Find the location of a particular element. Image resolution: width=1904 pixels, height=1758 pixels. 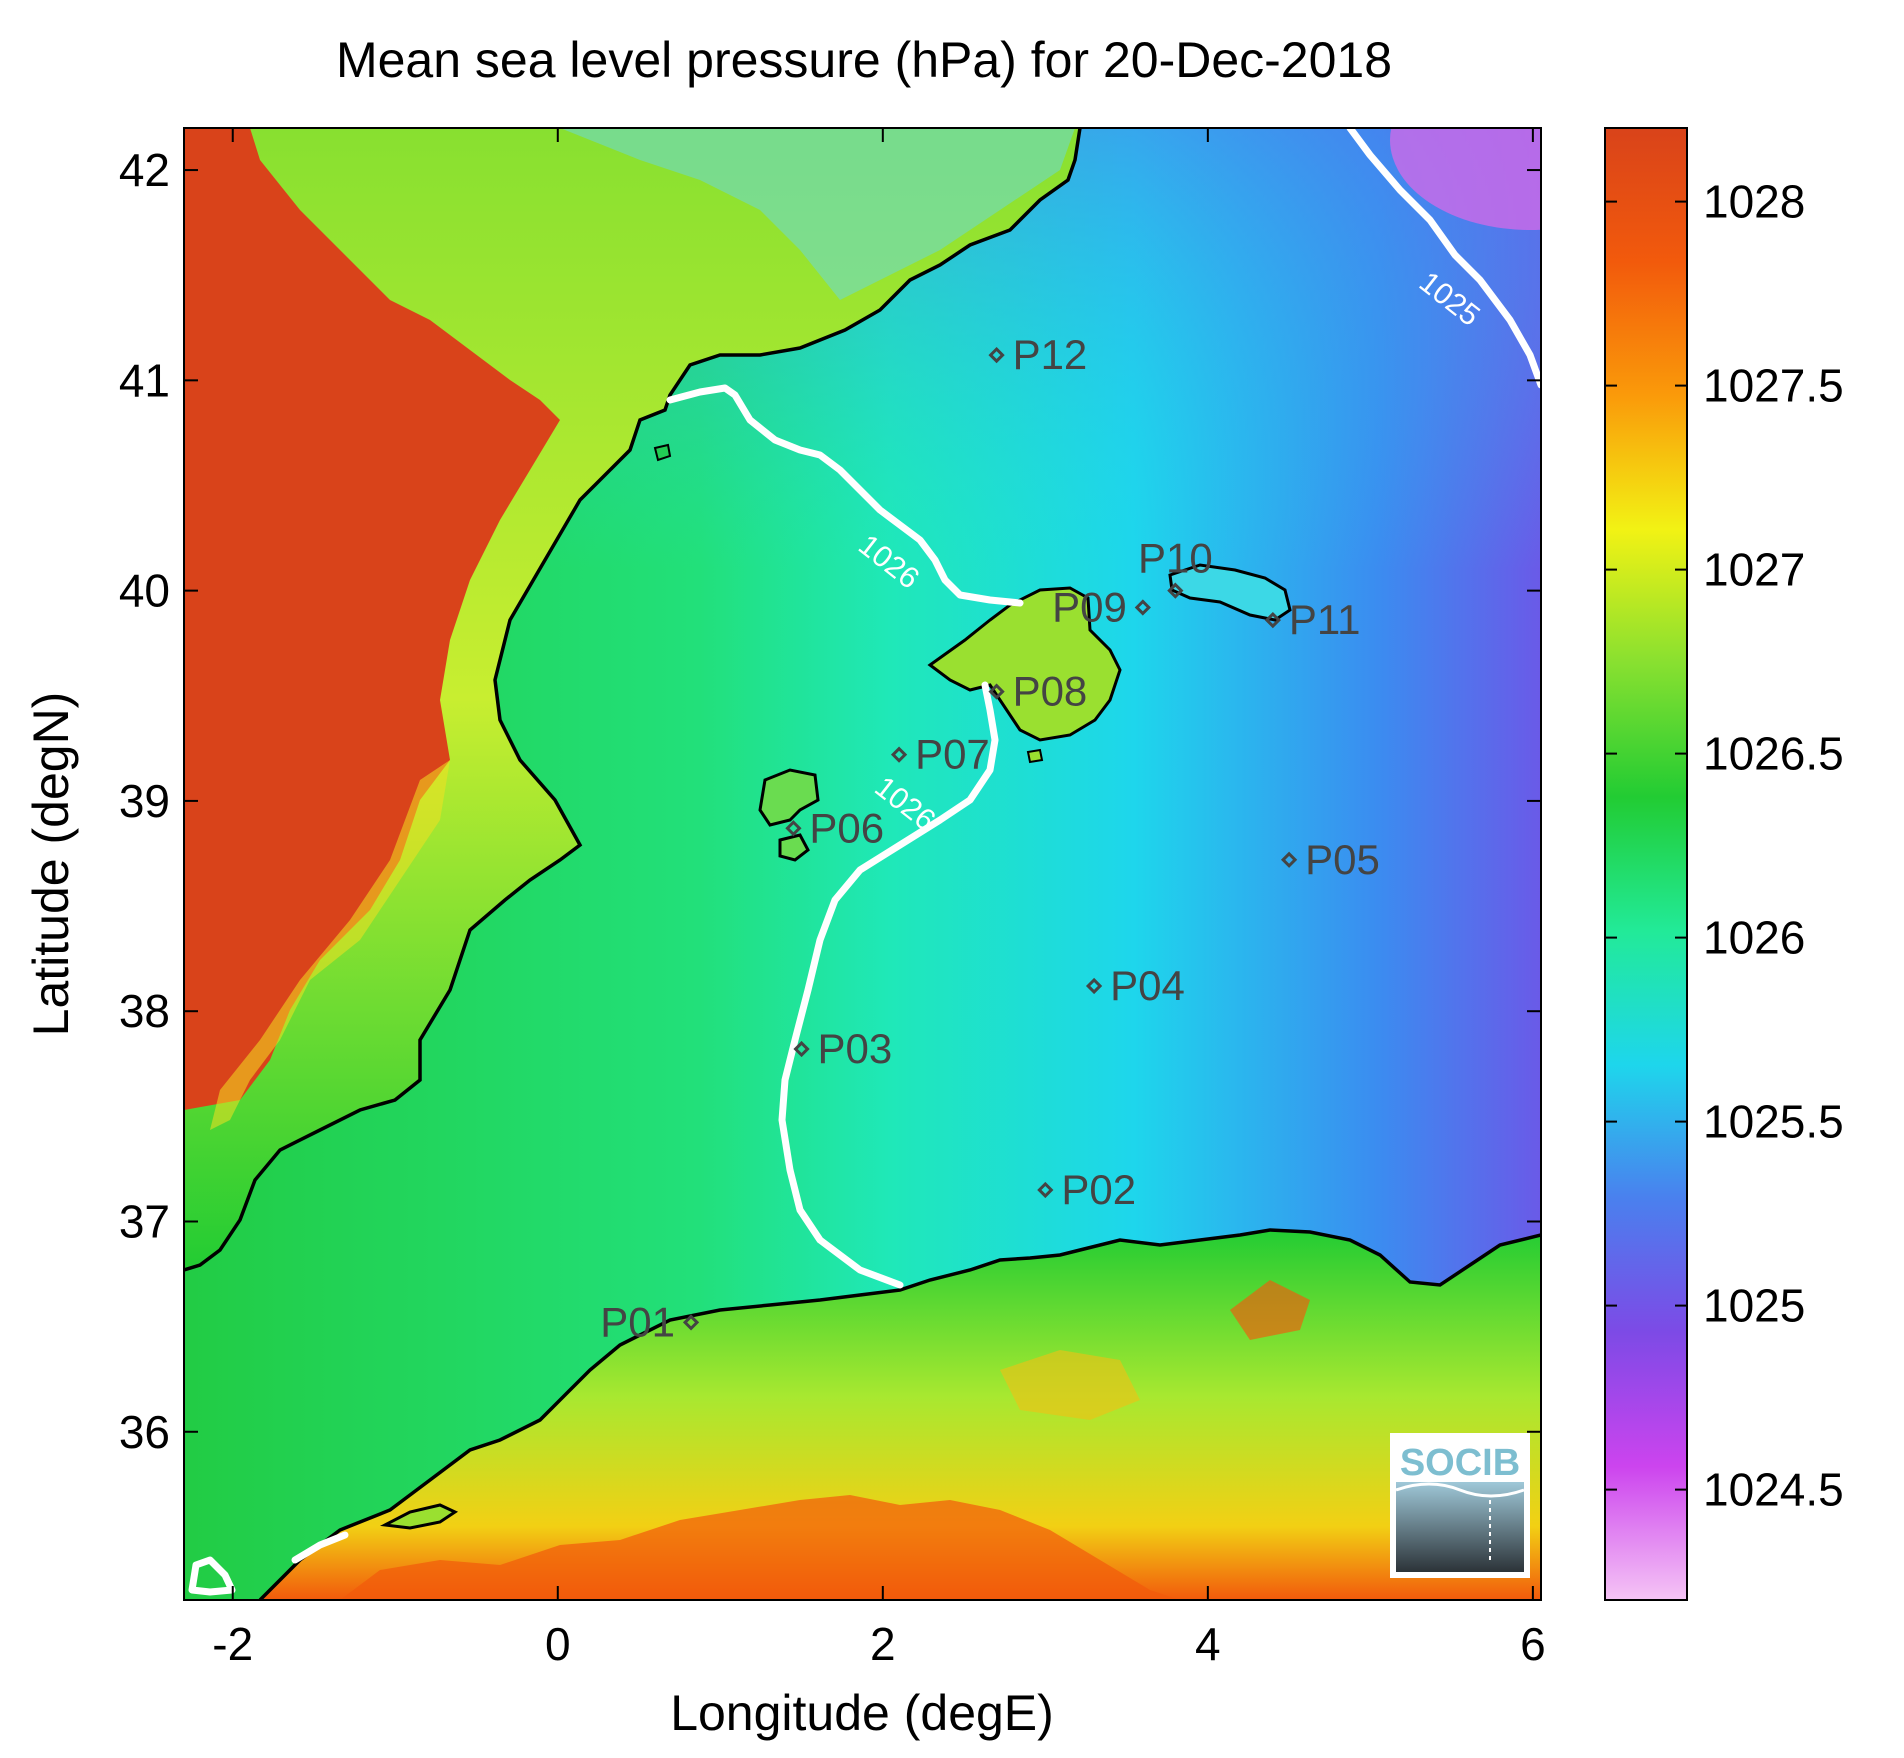

station-p08: P08 is located at coordinates (1038, 691).